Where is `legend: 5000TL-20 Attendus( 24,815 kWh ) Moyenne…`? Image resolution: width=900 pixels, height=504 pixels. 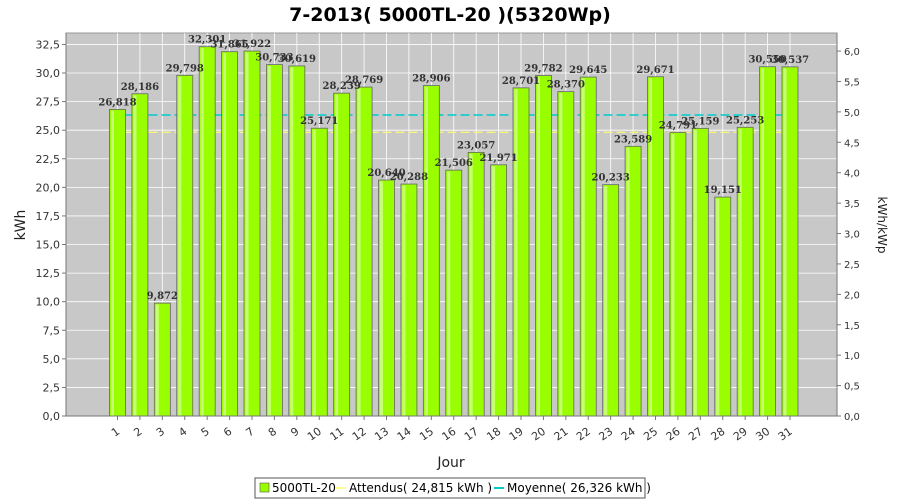 legend: 5000TL-20 Attendus( 24,815 kWh ) Moyenne… is located at coordinates (452, 488).